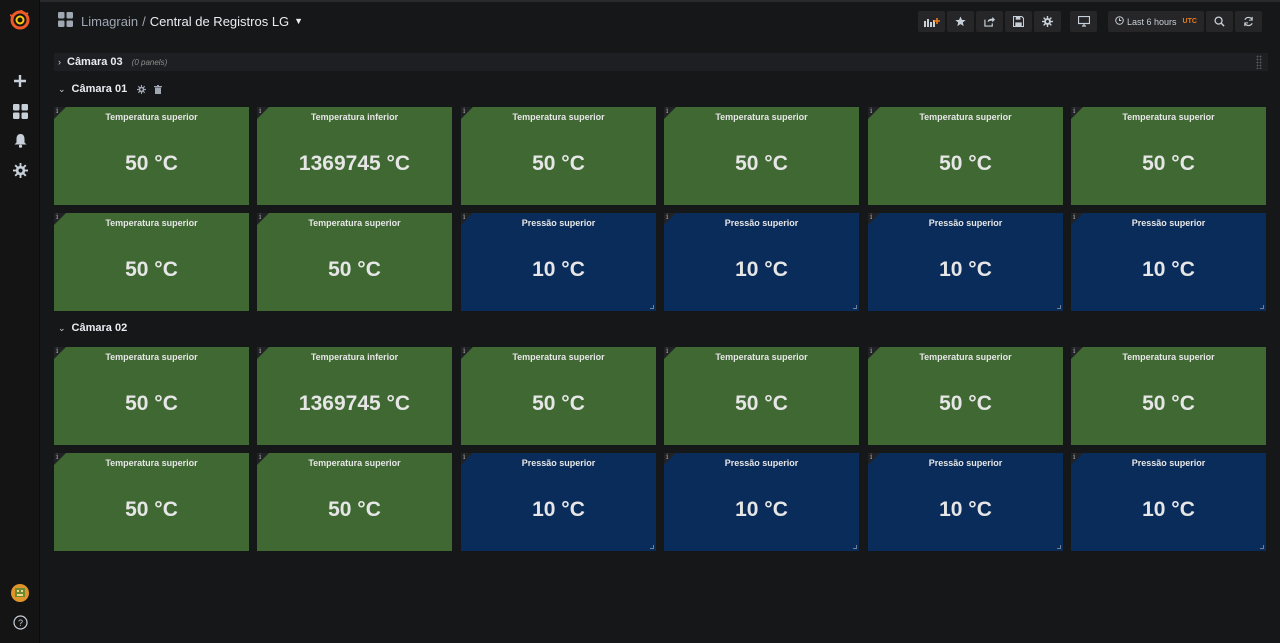  What do you see at coordinates (20, 622) in the screenshot?
I see `help-icon: ?` at bounding box center [20, 622].